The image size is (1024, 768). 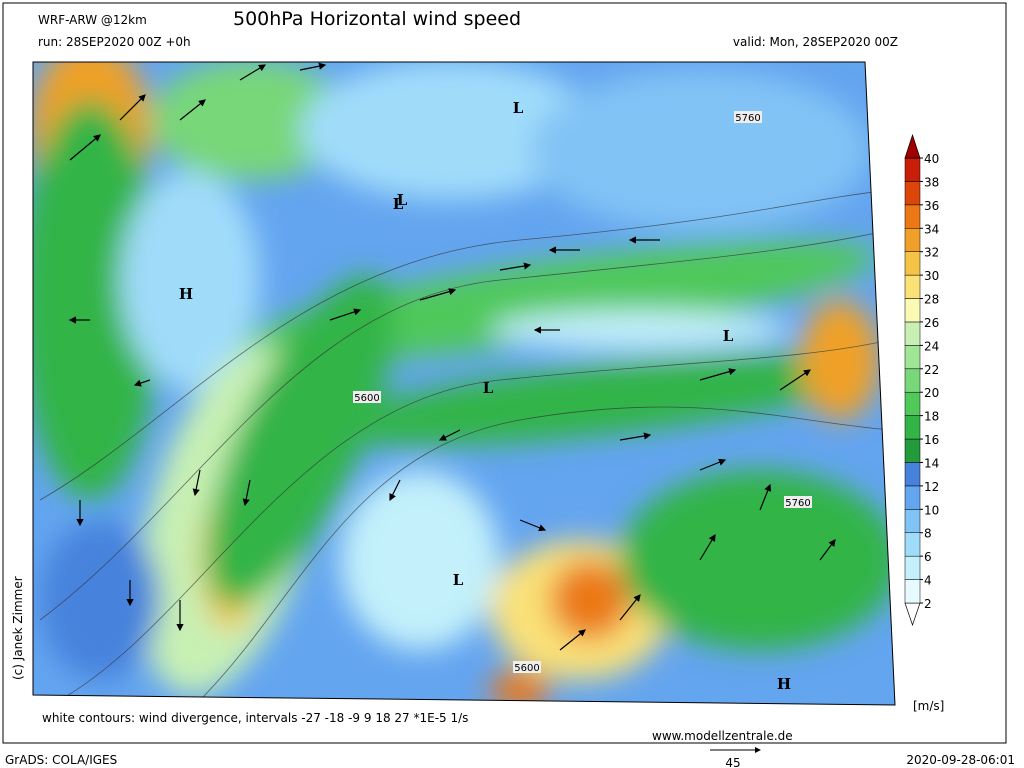 I want to click on colorbar-tick-label: 10, so click(x=931, y=510).